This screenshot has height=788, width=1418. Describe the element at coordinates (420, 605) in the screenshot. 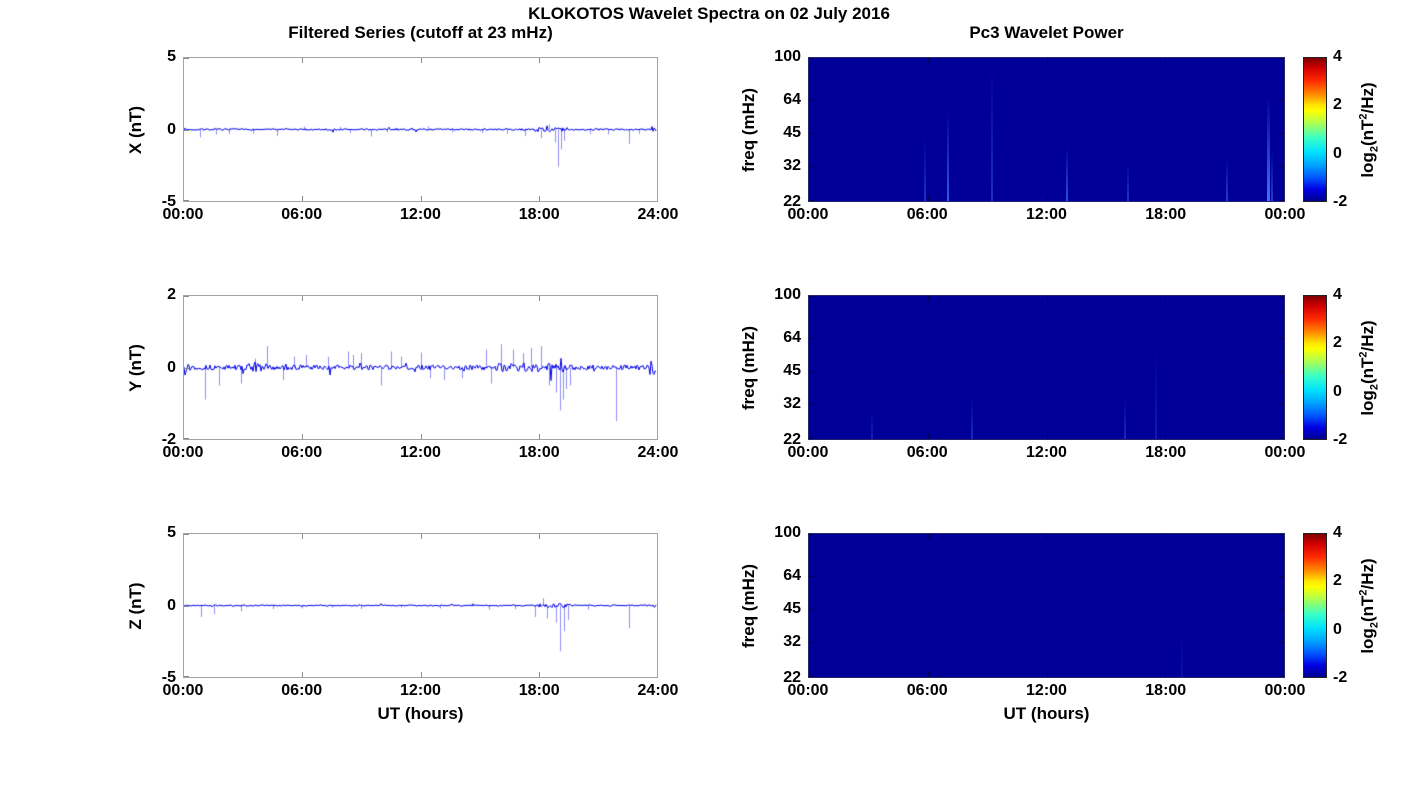

I see `series-canvas-series-z` at that location.